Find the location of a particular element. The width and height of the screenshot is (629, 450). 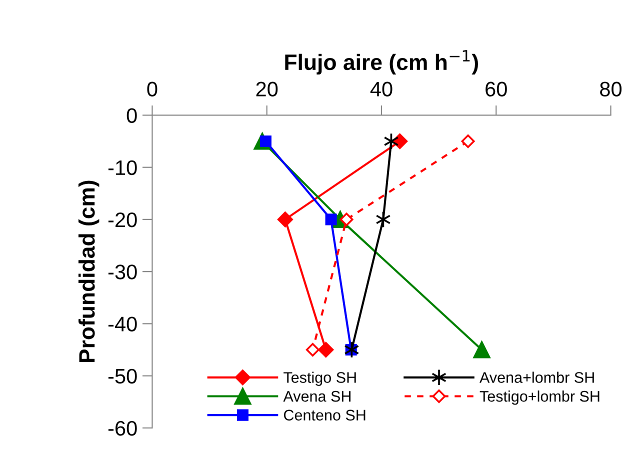

legend-label: Centeno SH is located at coordinates (325, 415).